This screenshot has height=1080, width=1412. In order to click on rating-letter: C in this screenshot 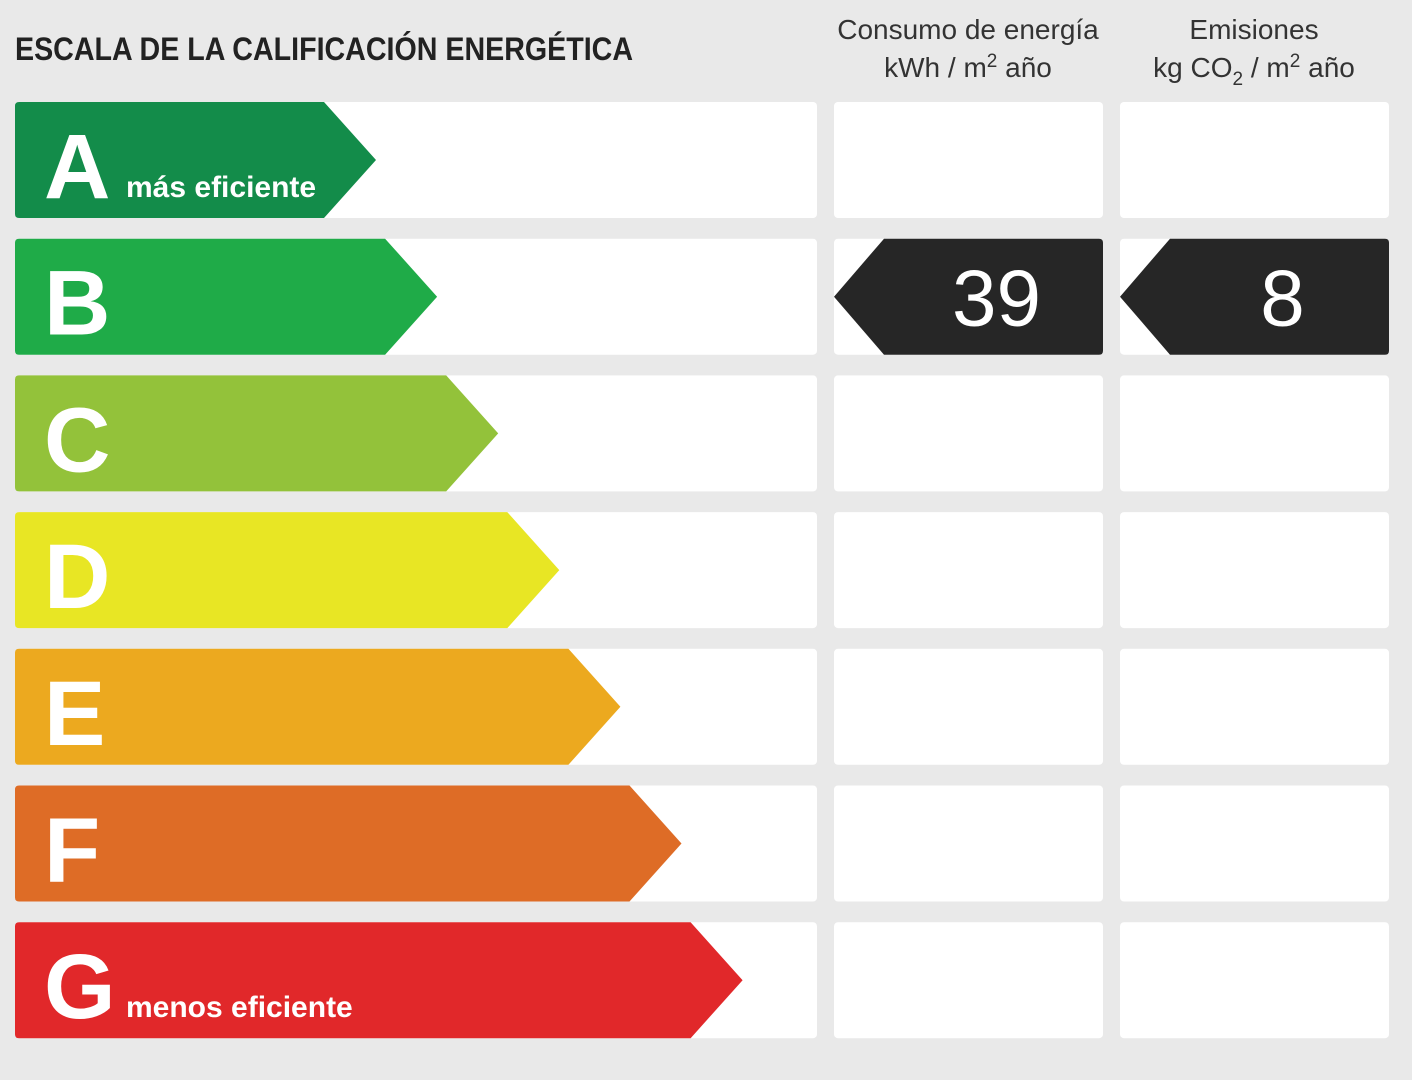, I will do `click(77, 440)`.